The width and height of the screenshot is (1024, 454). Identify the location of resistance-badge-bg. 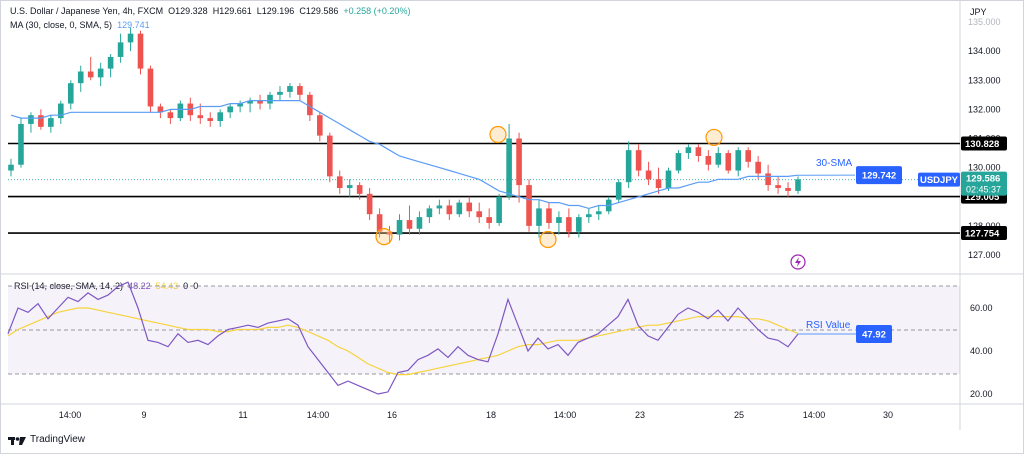
(984, 143).